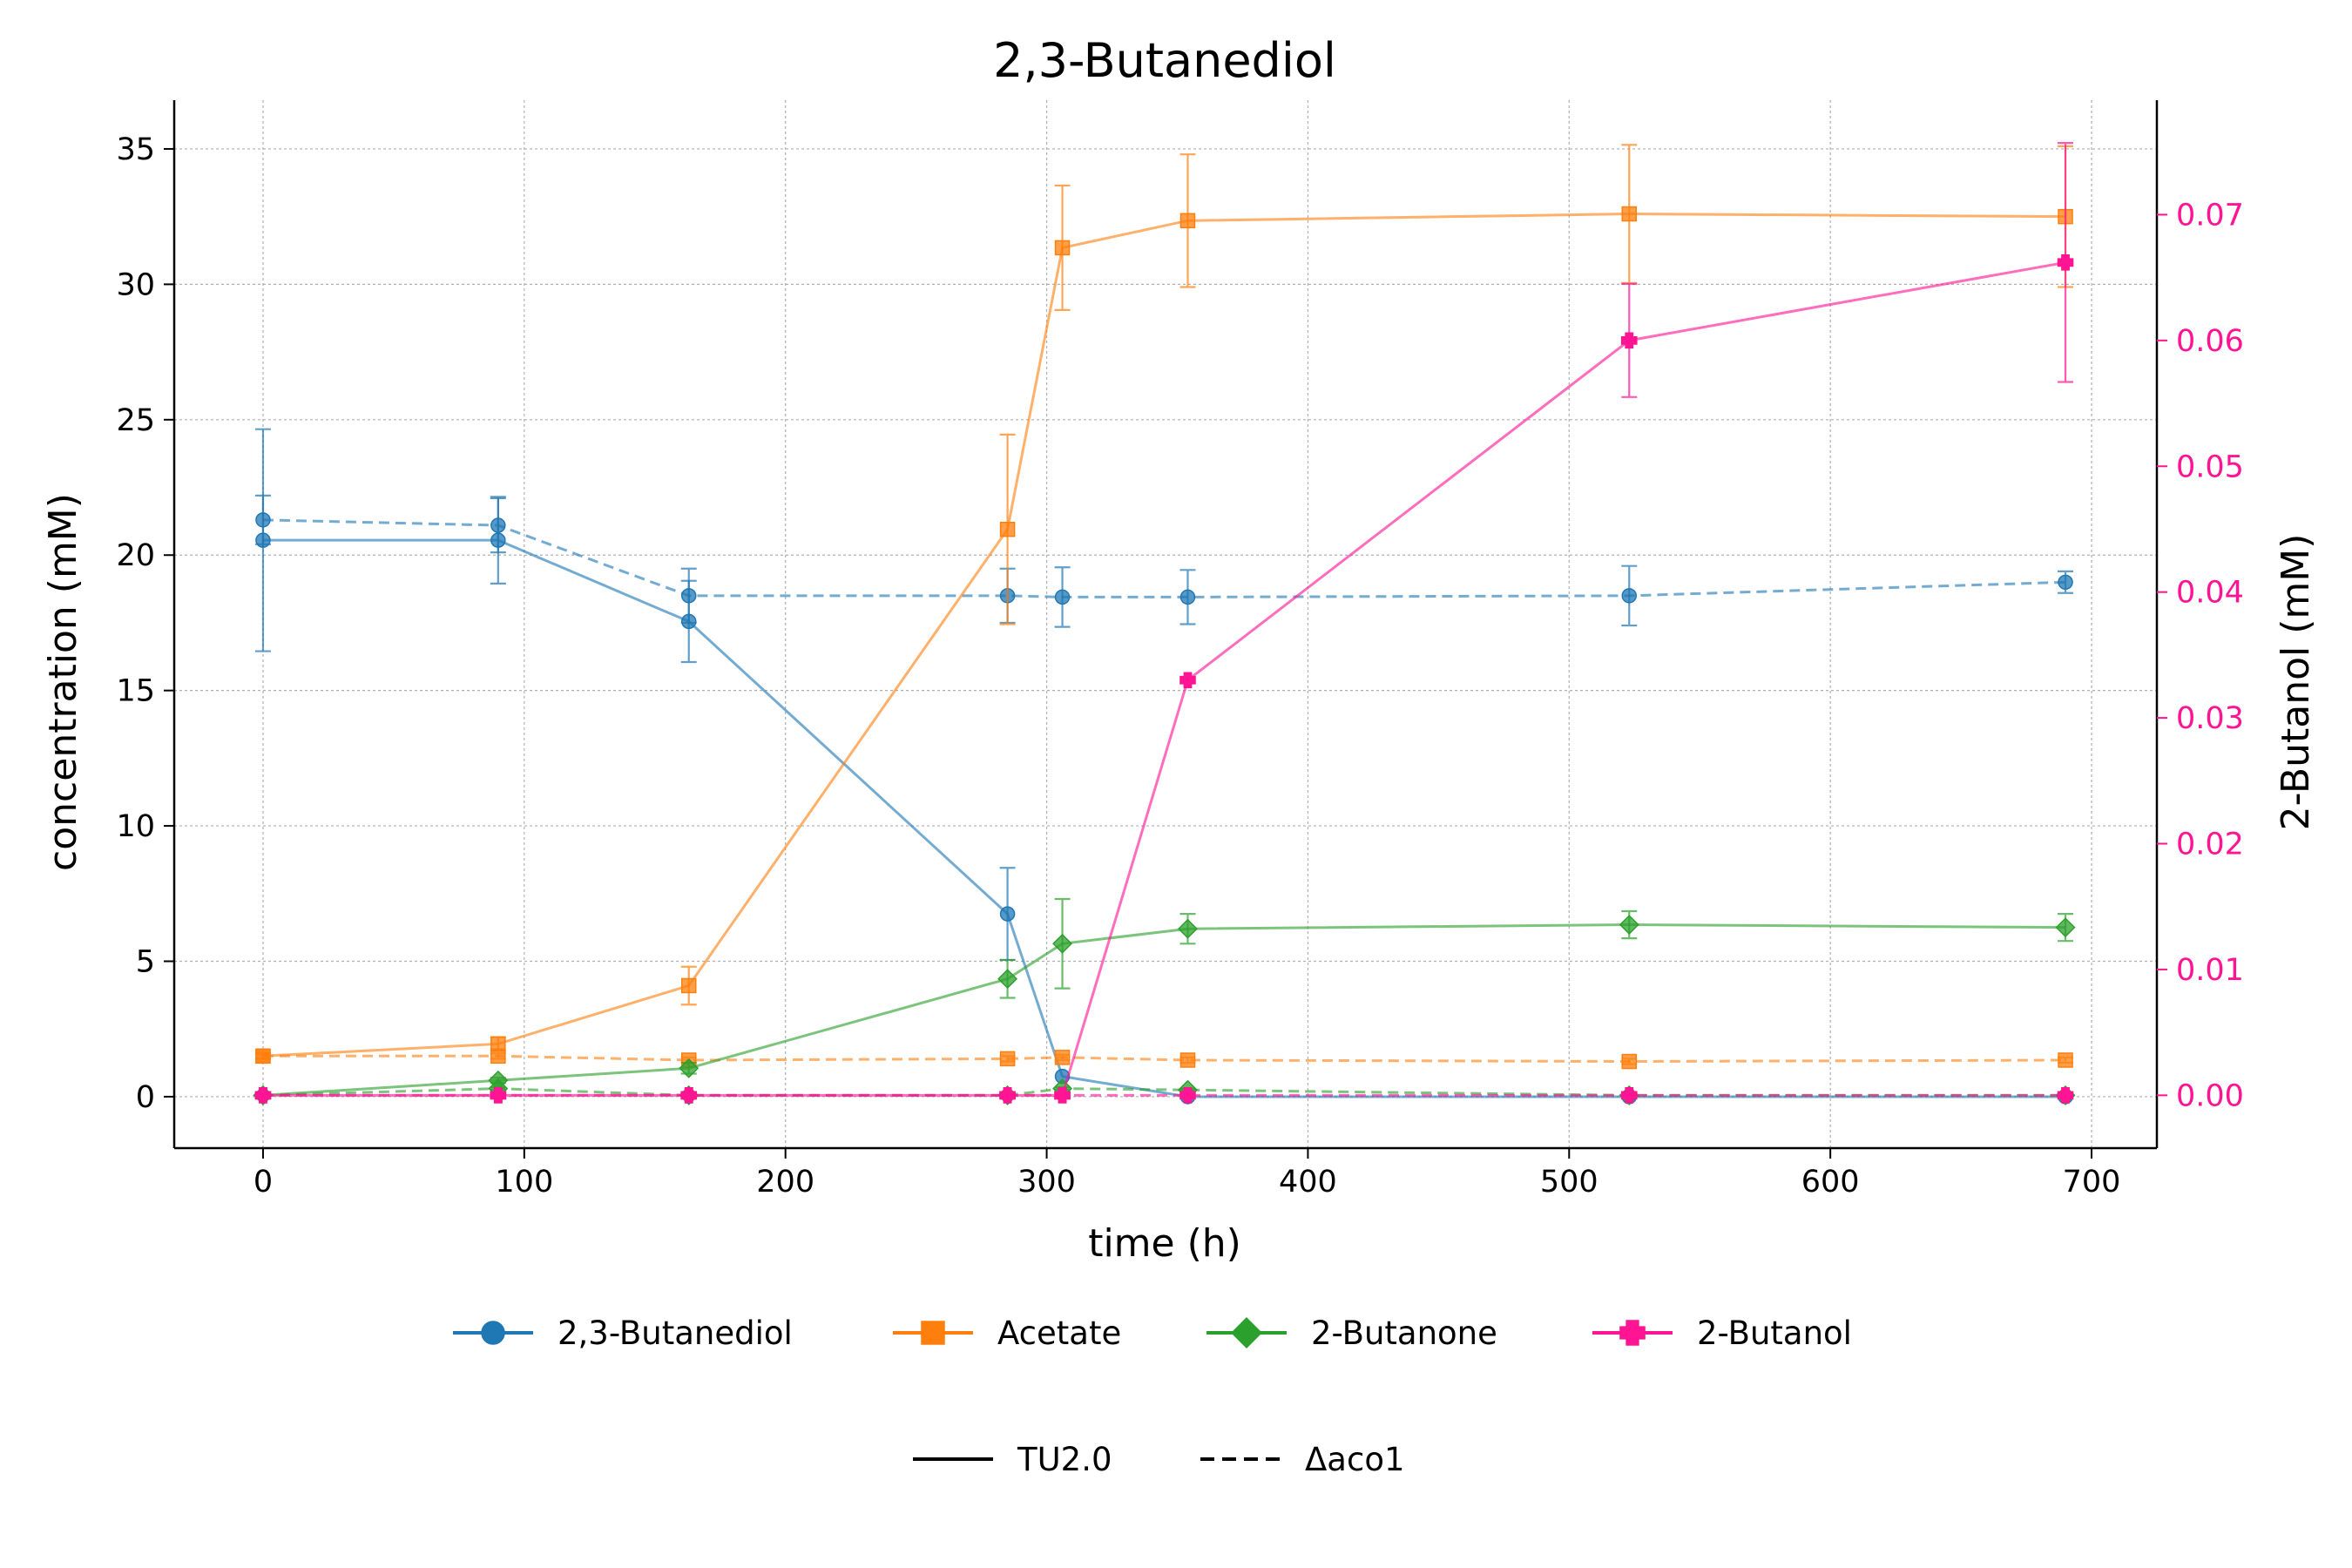  I want to click on right-y-tick-label: 0.05, so click(2210, 466).